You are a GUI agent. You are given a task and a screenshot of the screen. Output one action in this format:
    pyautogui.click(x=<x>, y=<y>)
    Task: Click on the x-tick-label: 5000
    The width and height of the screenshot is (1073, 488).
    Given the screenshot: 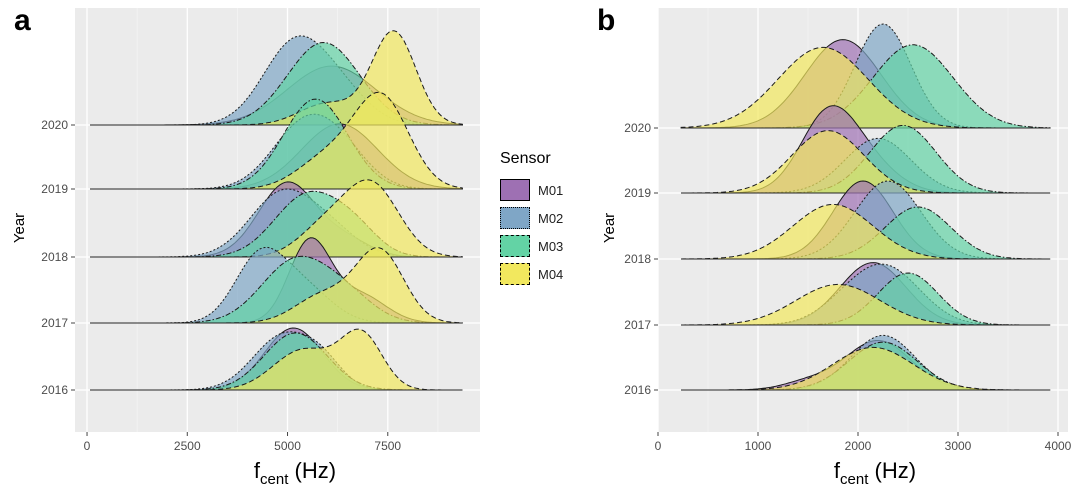 What is the action you would take?
    pyautogui.click(x=287, y=446)
    